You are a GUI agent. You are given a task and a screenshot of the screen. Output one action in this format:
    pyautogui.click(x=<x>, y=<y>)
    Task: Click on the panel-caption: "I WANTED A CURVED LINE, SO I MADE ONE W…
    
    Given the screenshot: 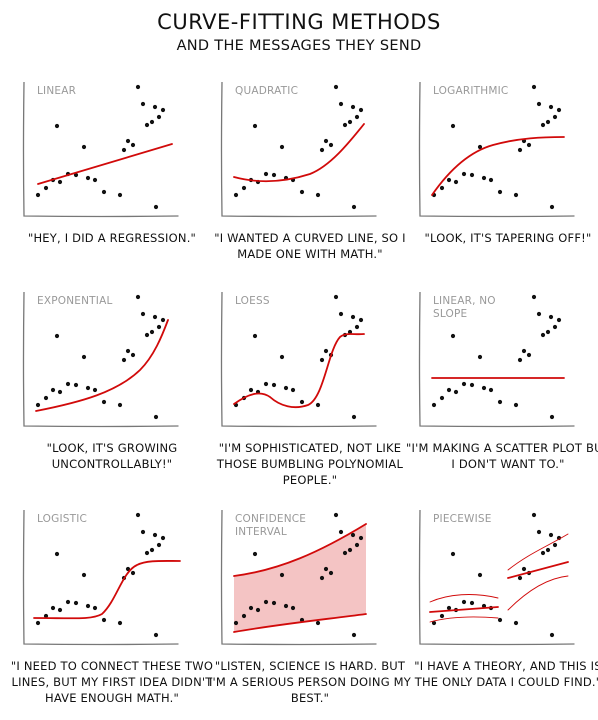 What is the action you would take?
    pyautogui.click(x=310, y=246)
    